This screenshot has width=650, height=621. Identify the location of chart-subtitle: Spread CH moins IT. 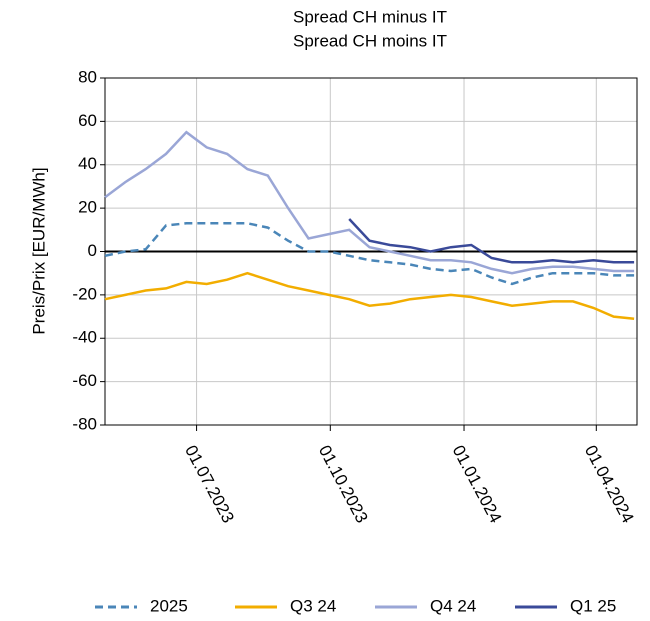
(370, 40).